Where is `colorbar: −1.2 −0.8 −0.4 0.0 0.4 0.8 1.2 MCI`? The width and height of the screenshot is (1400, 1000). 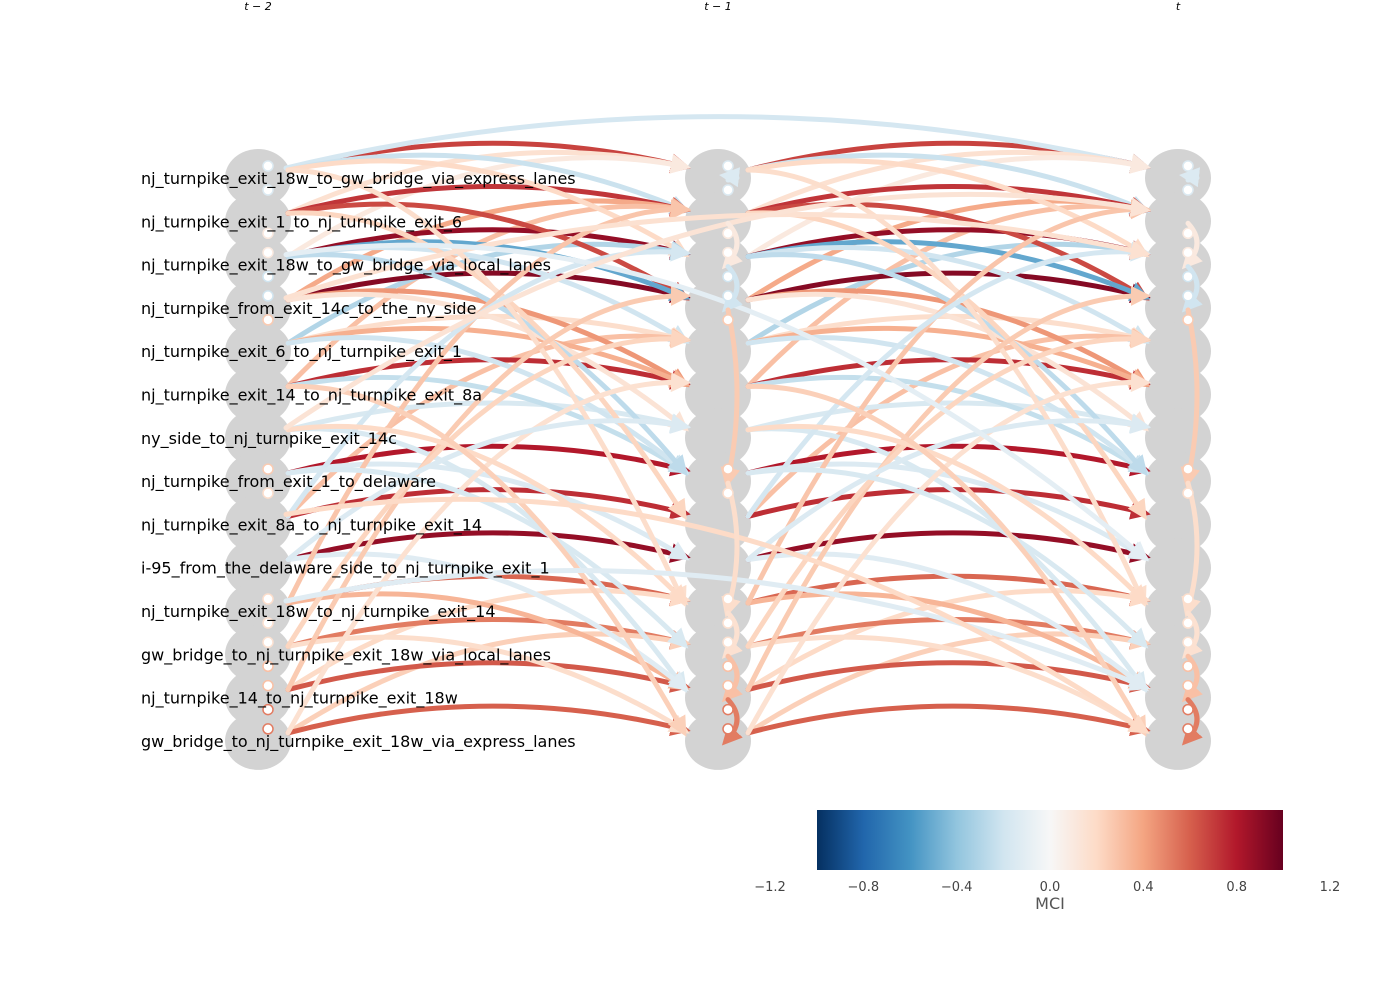
colorbar: −1.2 −0.8 −0.4 0.0 0.4 0.8 1.2 MCI is located at coordinates (1047, 861).